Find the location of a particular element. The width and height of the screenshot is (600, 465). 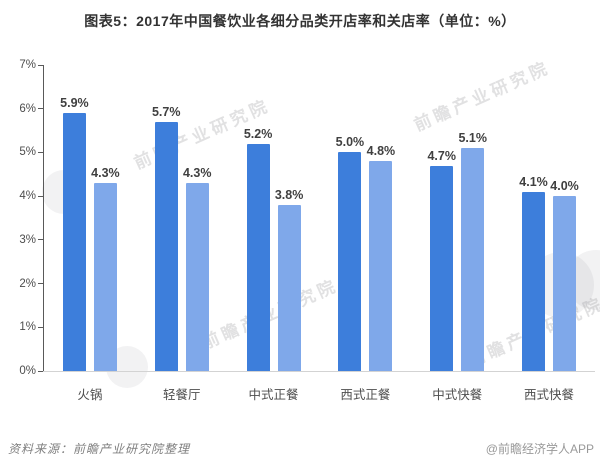

bar-group: 5.7% 4.3% 轻餐厅 is located at coordinates (182, 233).